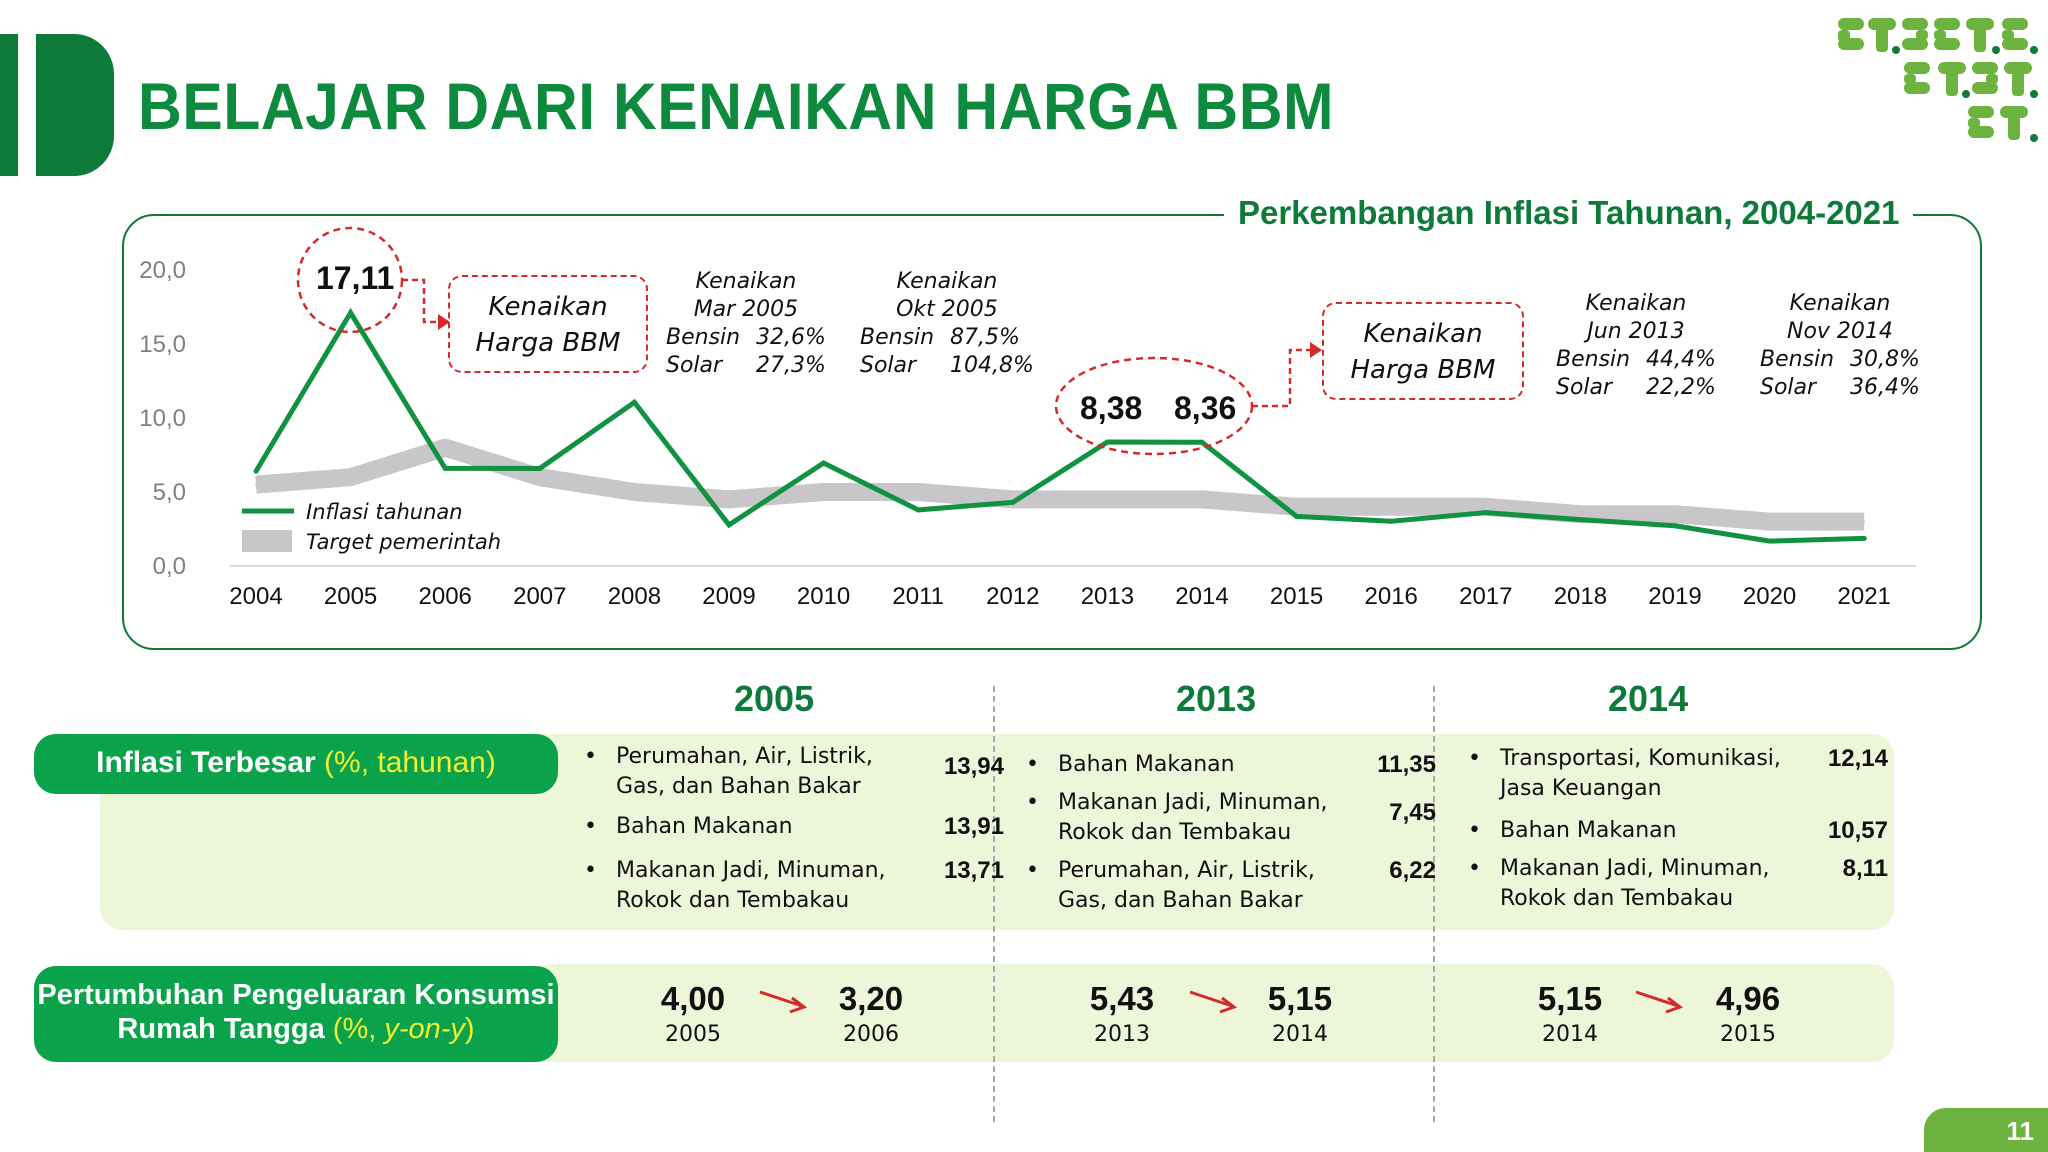 The height and width of the screenshot is (1152, 2048). Describe the element at coordinates (973, 870) in the screenshot. I see `item-value: 13,71` at that location.